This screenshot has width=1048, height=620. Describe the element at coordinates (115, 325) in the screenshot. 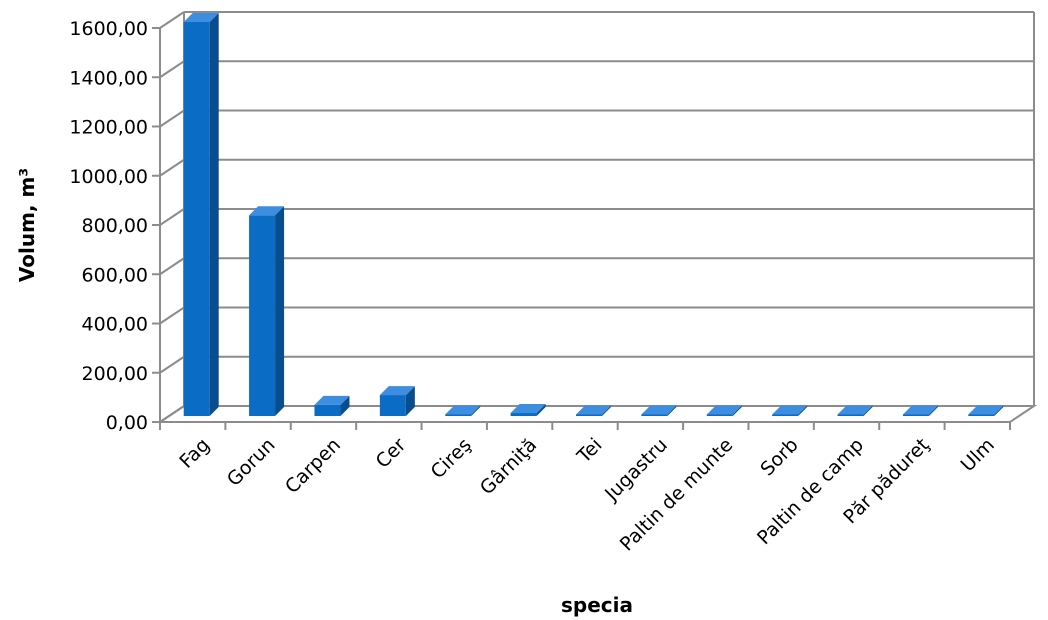

I see `y-tick-label: 400,00` at that location.